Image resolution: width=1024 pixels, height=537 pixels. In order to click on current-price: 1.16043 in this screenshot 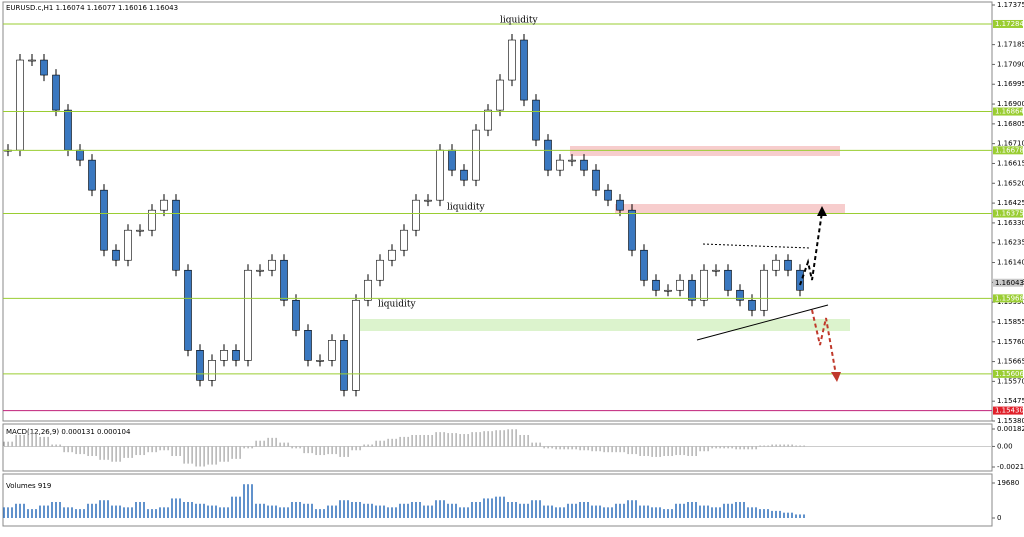, I will do `click(1009, 283)`.